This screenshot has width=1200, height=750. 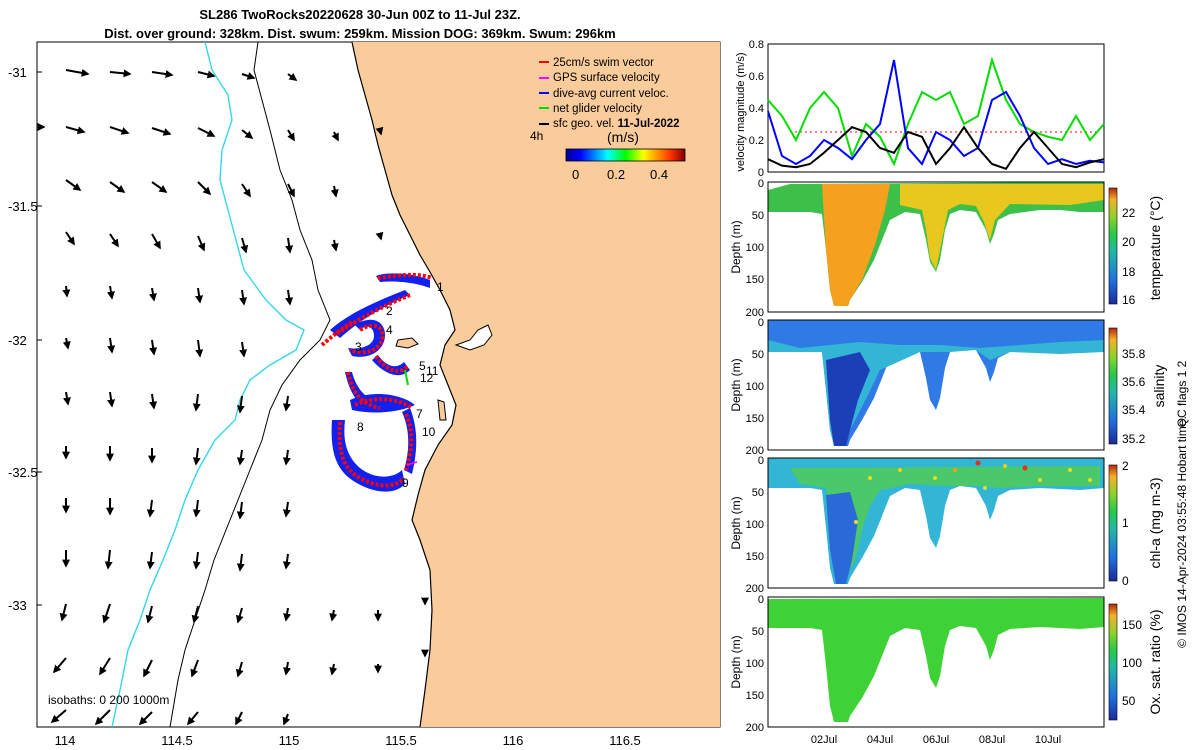 I want to click on vel-ytick-04: 0.4, so click(x=756, y=109).